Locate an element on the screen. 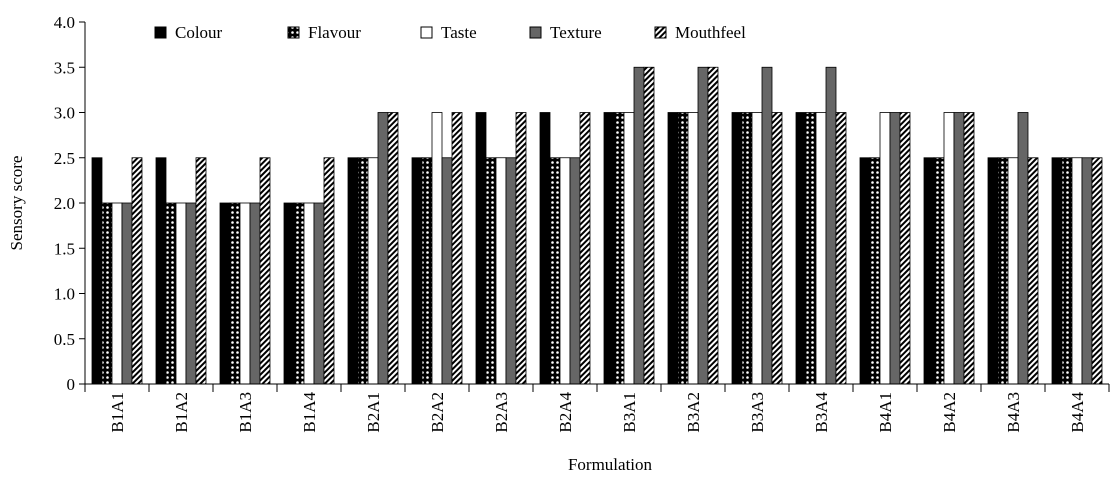 Image resolution: width=1113 pixels, height=480 pixels. x-tick-label: B1A4 is located at coordinates (309, 412).